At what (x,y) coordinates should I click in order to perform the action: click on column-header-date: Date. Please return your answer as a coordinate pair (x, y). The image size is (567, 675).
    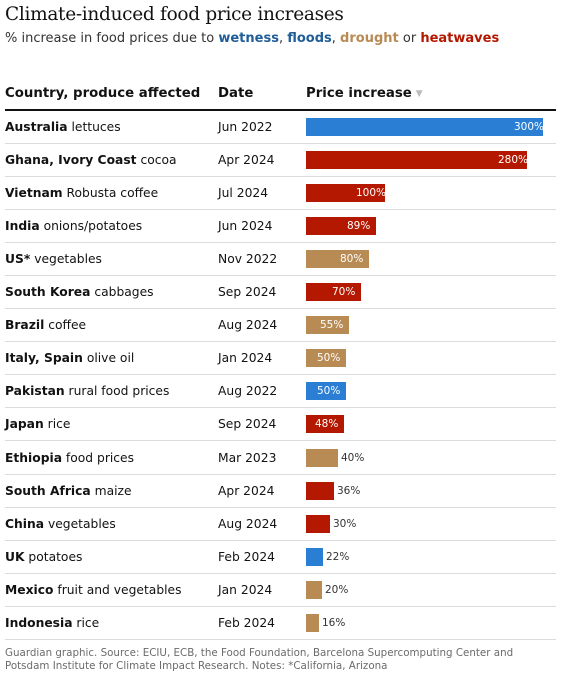
    Looking at the image, I should click on (236, 93).